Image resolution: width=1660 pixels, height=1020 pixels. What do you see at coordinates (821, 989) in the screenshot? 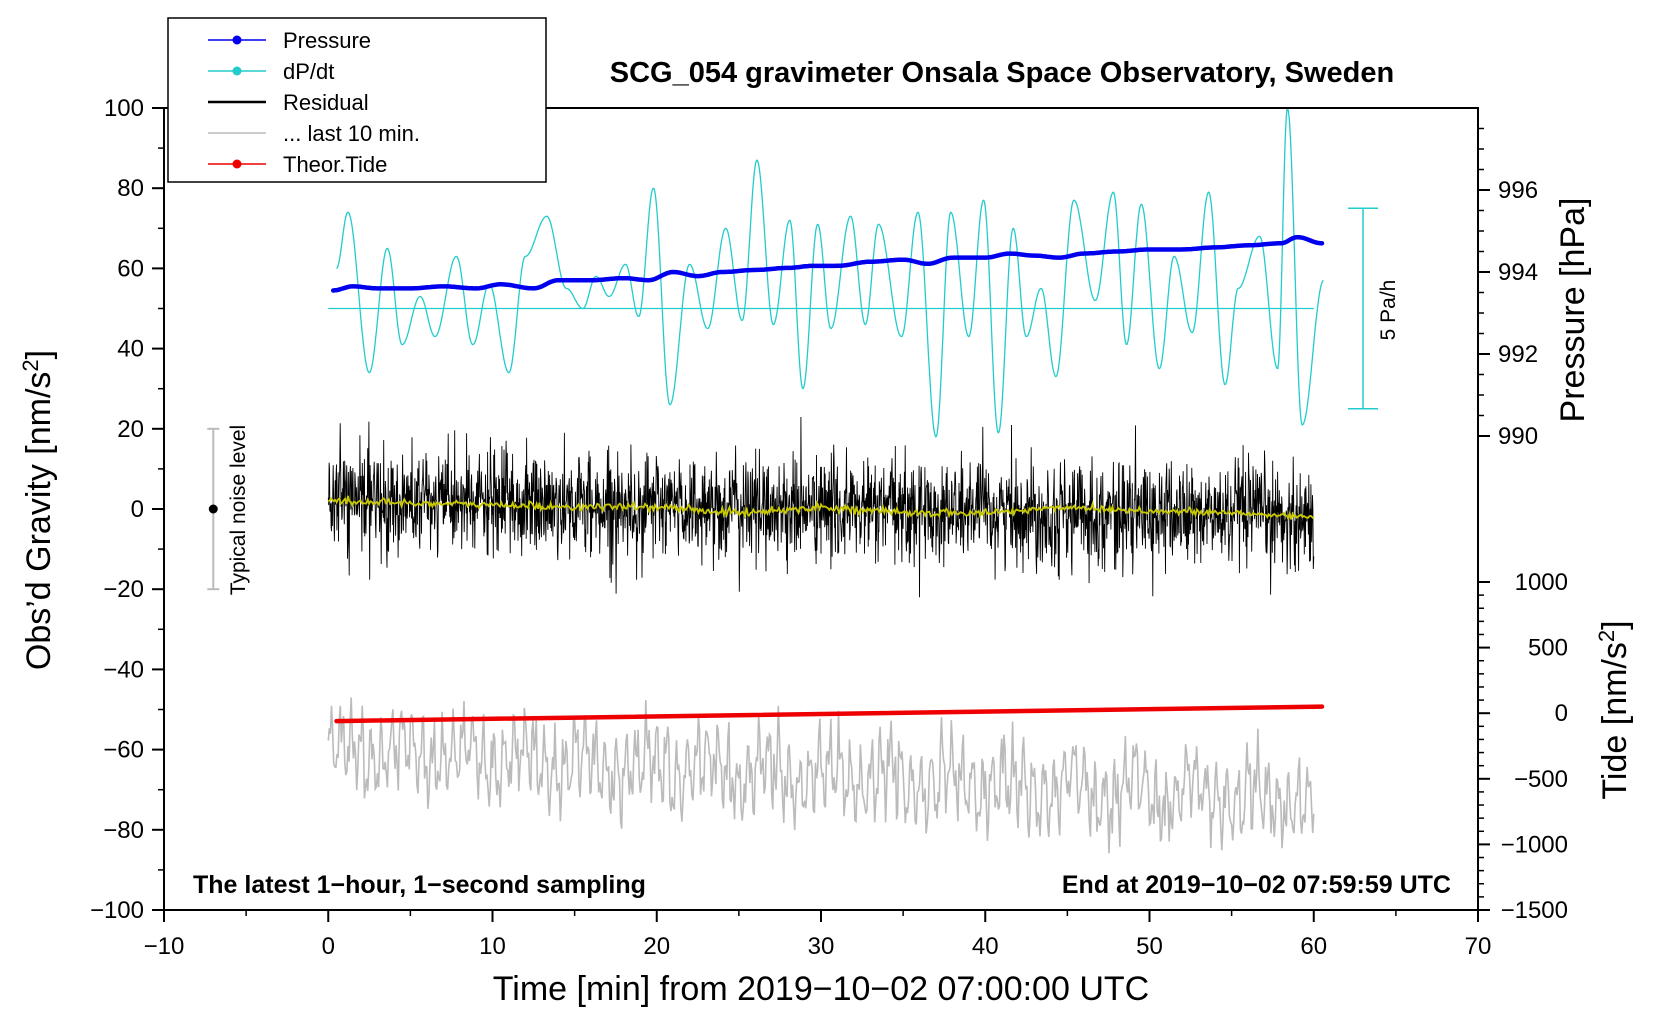
I see `x-axis-label: Time [min] from 2019−10−02 07:00:00 UTC` at bounding box center [821, 989].